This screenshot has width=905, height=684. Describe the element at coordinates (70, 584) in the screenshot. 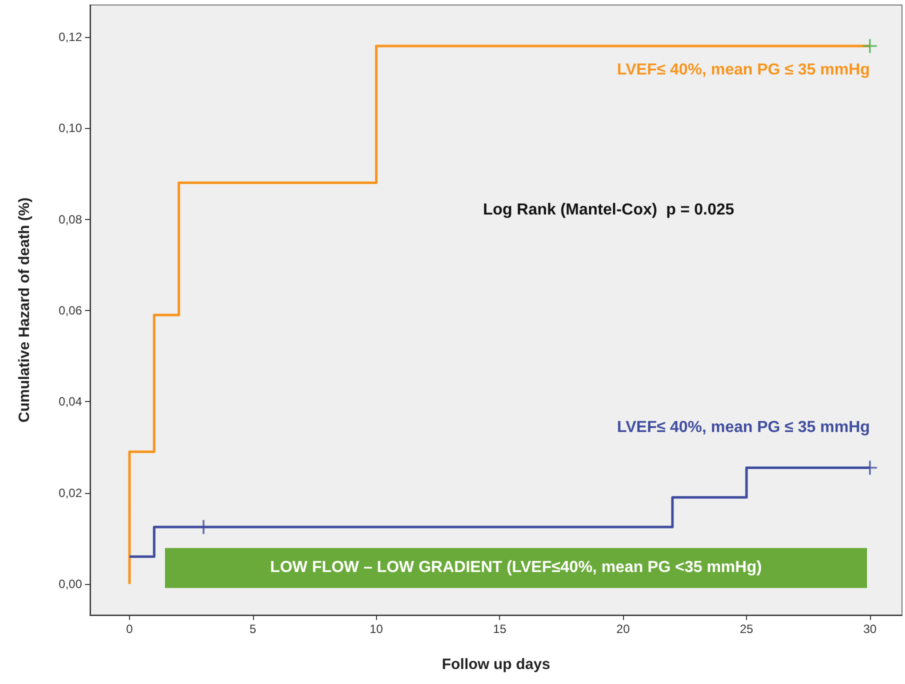

I see `y-tick-label: 0,00` at that location.